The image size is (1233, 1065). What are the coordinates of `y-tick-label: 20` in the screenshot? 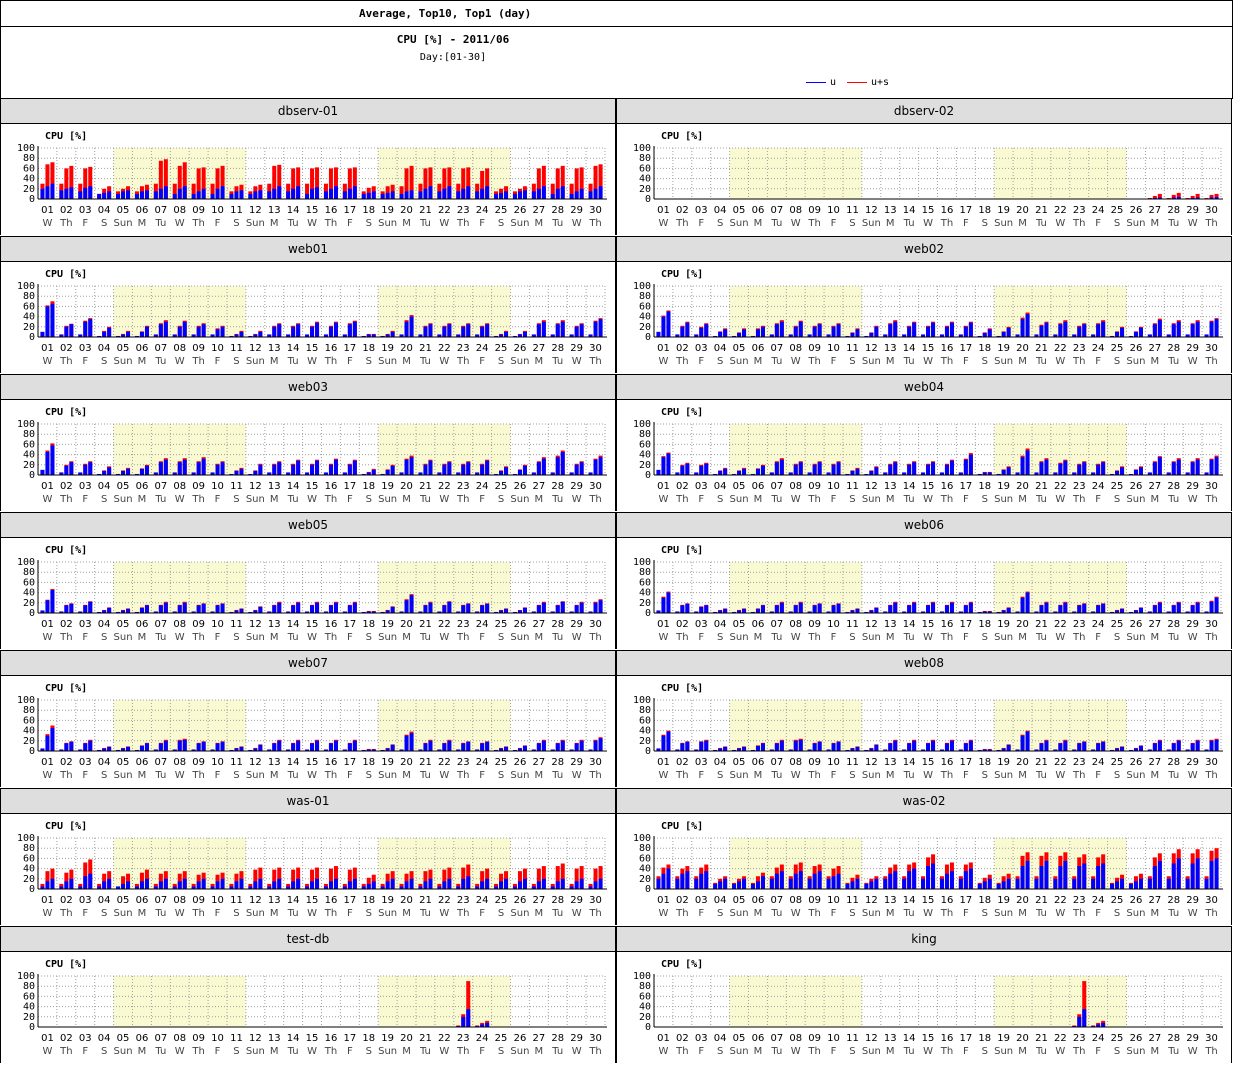 It's located at (29, 465).